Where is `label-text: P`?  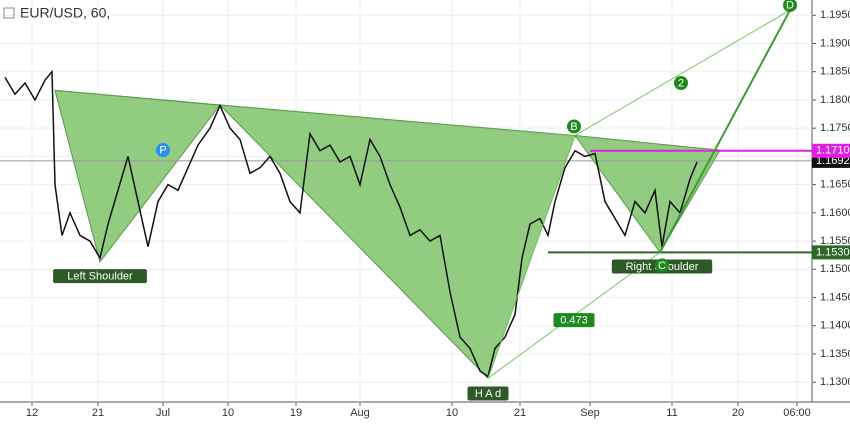 label-text: P is located at coordinates (162, 151).